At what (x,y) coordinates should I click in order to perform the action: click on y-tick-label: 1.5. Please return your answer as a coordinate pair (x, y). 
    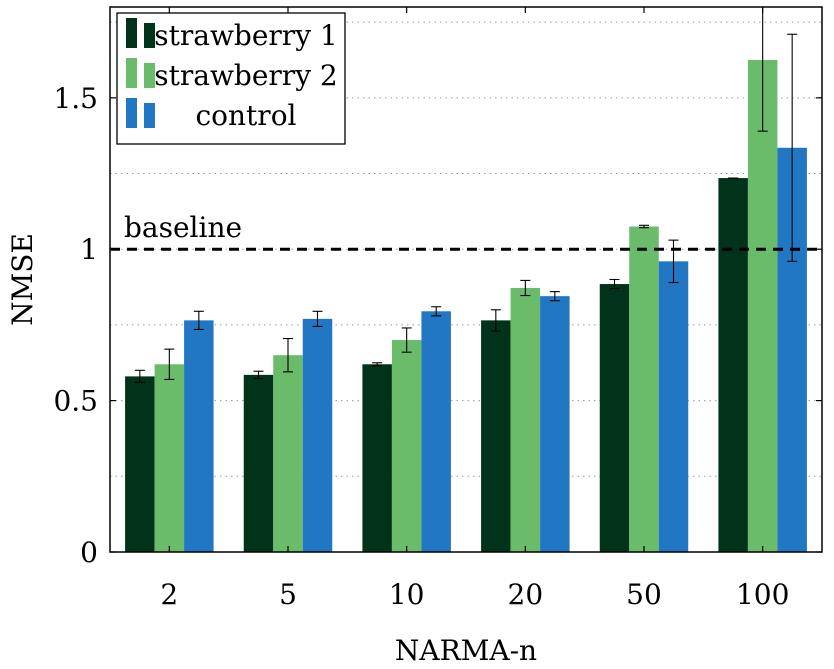
    Looking at the image, I should click on (75, 98).